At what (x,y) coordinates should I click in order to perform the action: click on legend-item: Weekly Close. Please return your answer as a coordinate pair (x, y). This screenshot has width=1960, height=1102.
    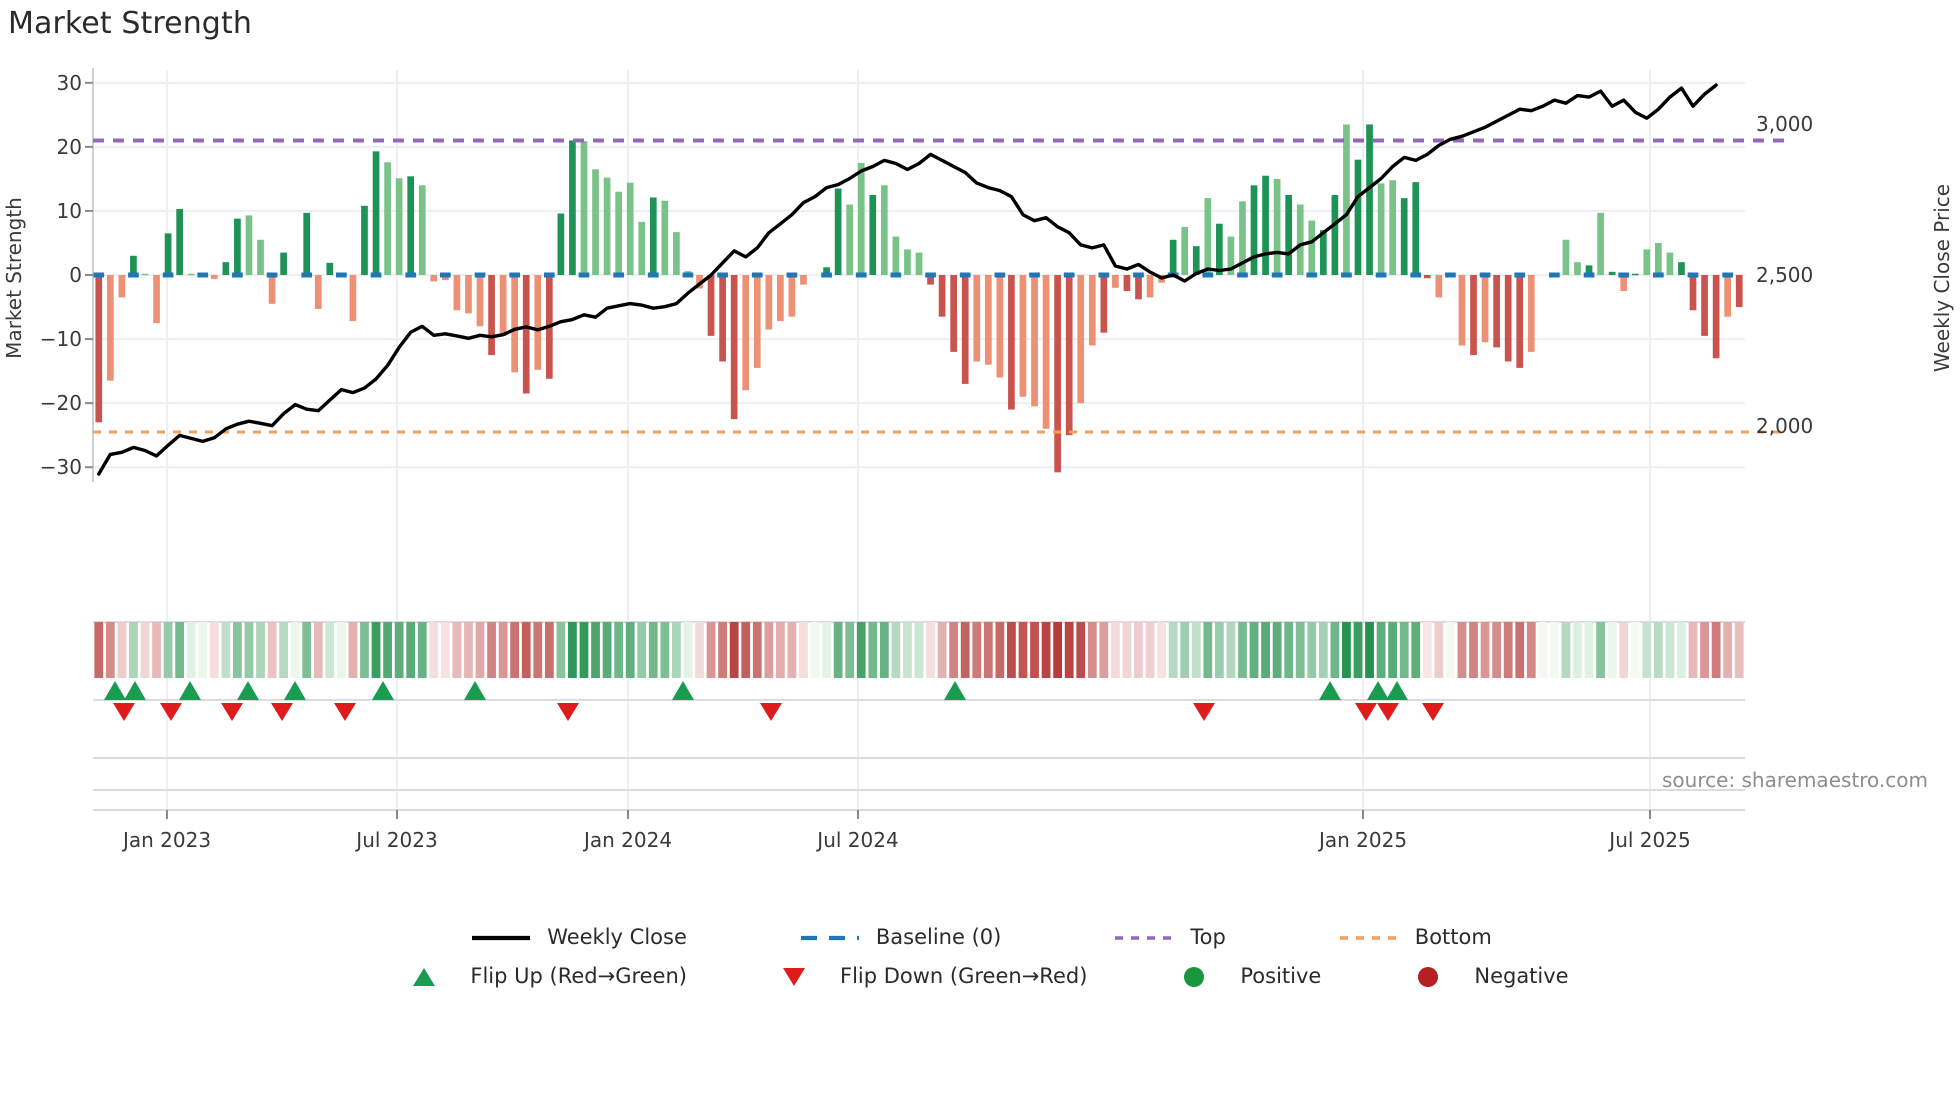
    Looking at the image, I should click on (577, 938).